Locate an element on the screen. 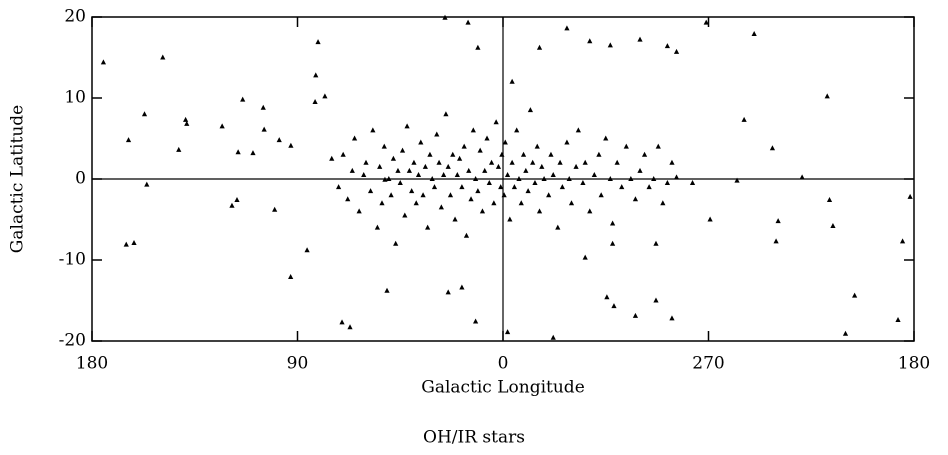  x-tick-label: 270 is located at coordinates (708, 364).